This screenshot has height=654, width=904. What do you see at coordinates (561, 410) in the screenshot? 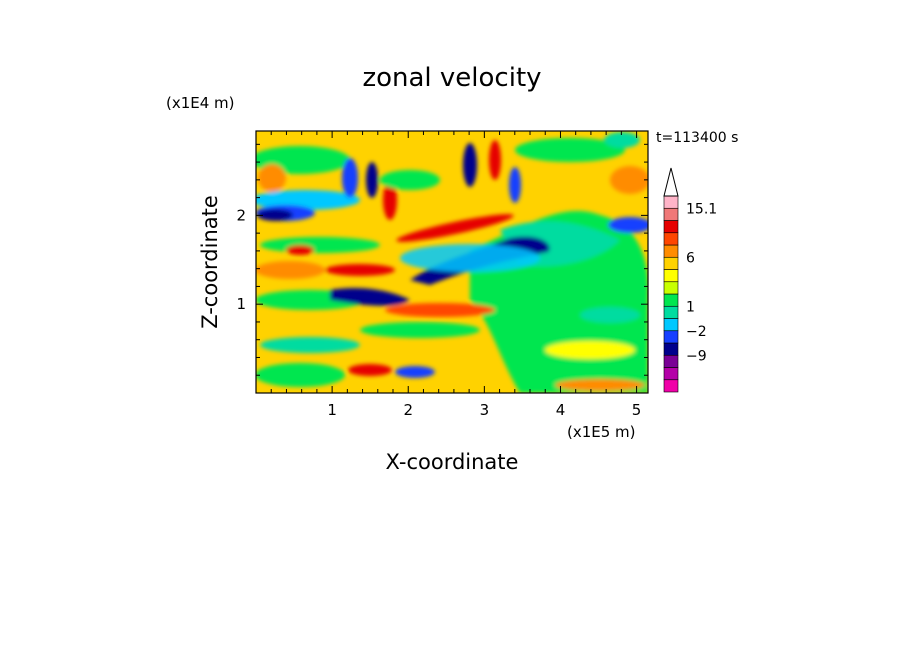
I see `x-tick-label: 4` at bounding box center [561, 410].